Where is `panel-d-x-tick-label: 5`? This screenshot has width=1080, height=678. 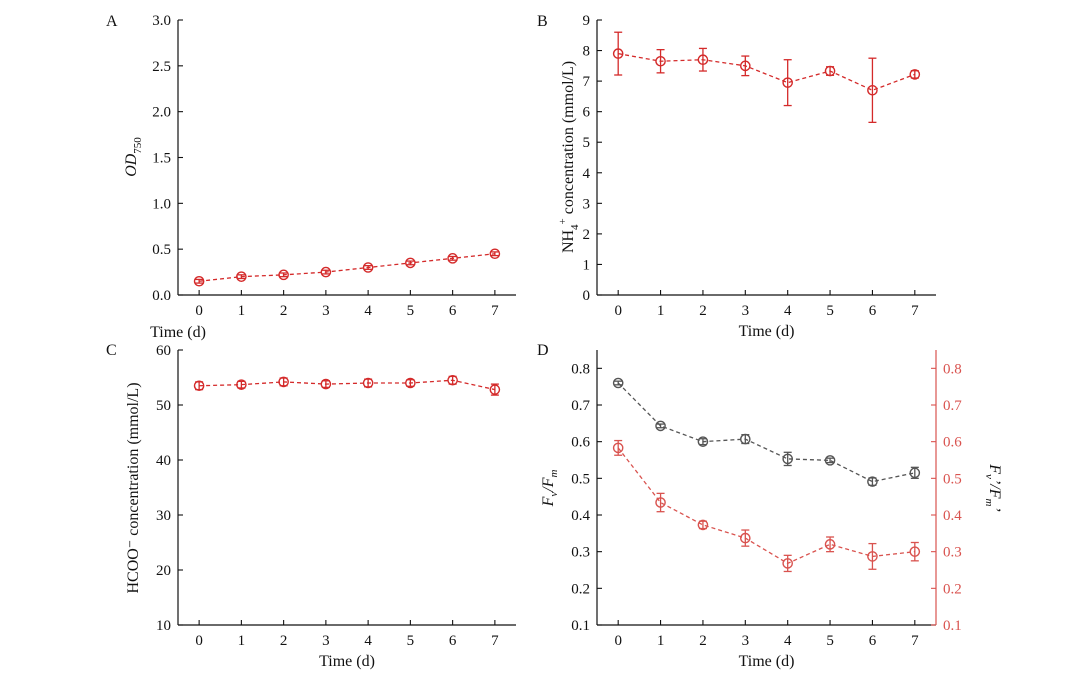 panel-d-x-tick-label: 5 is located at coordinates (830, 641).